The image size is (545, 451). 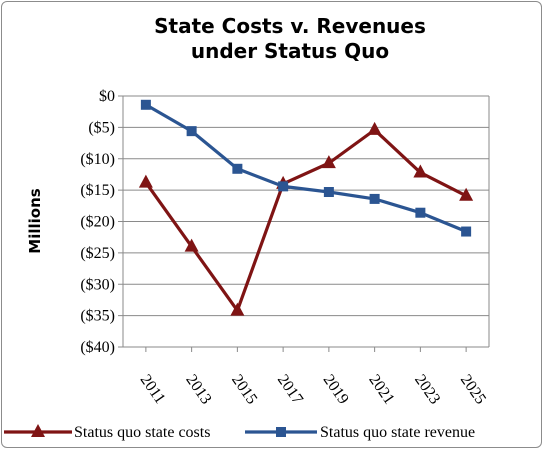 I want to click on legend-label-costs: Status quo state costs, so click(x=142, y=432).